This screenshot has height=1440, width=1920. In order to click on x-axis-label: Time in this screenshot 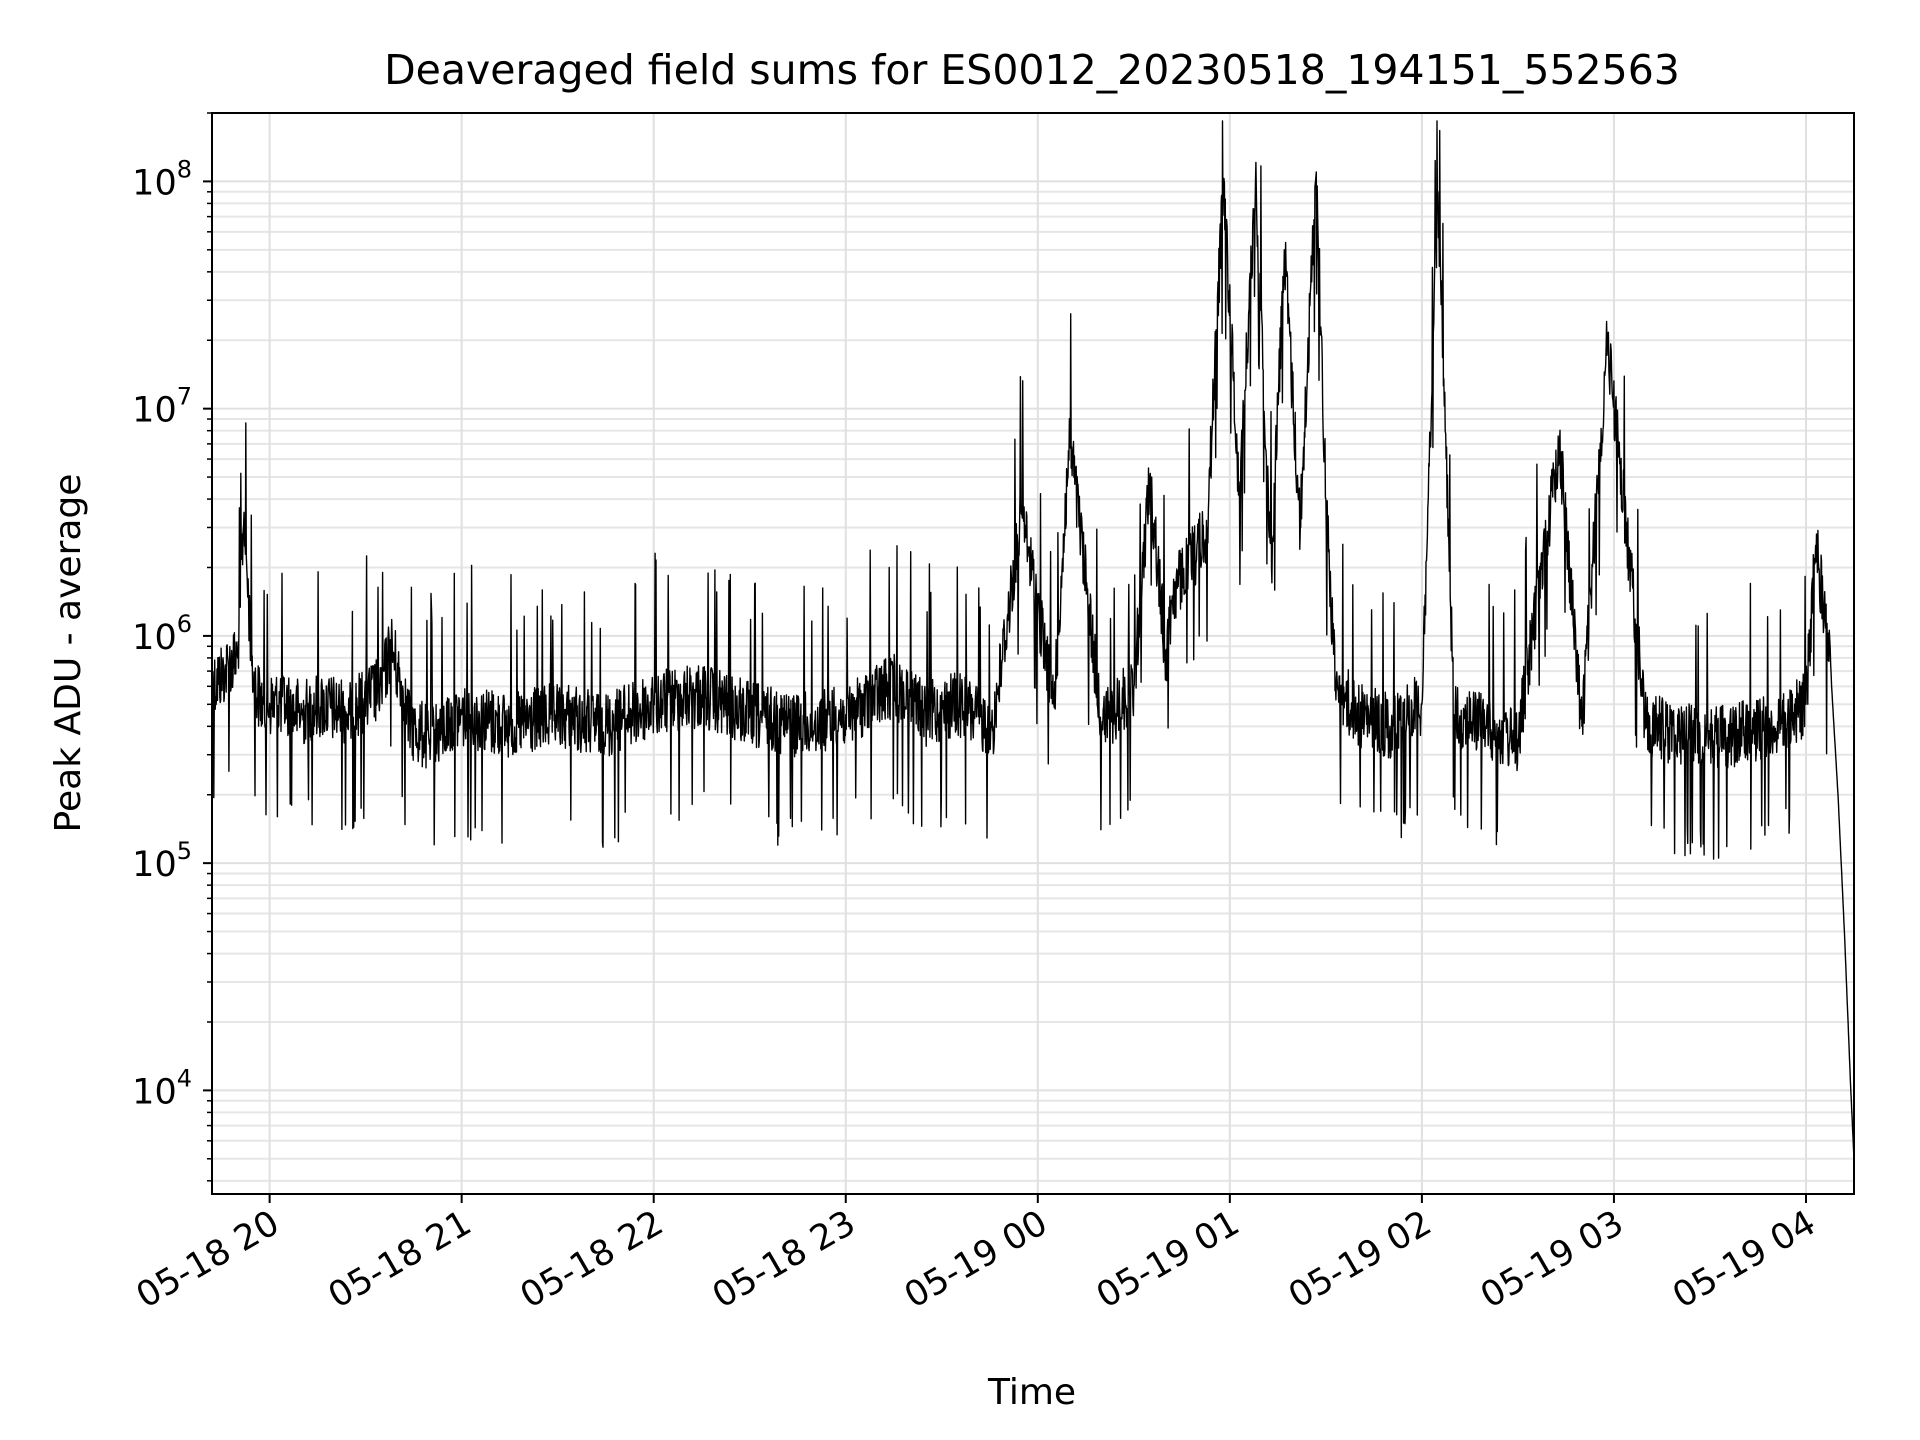, I will do `click(1031, 1392)`.